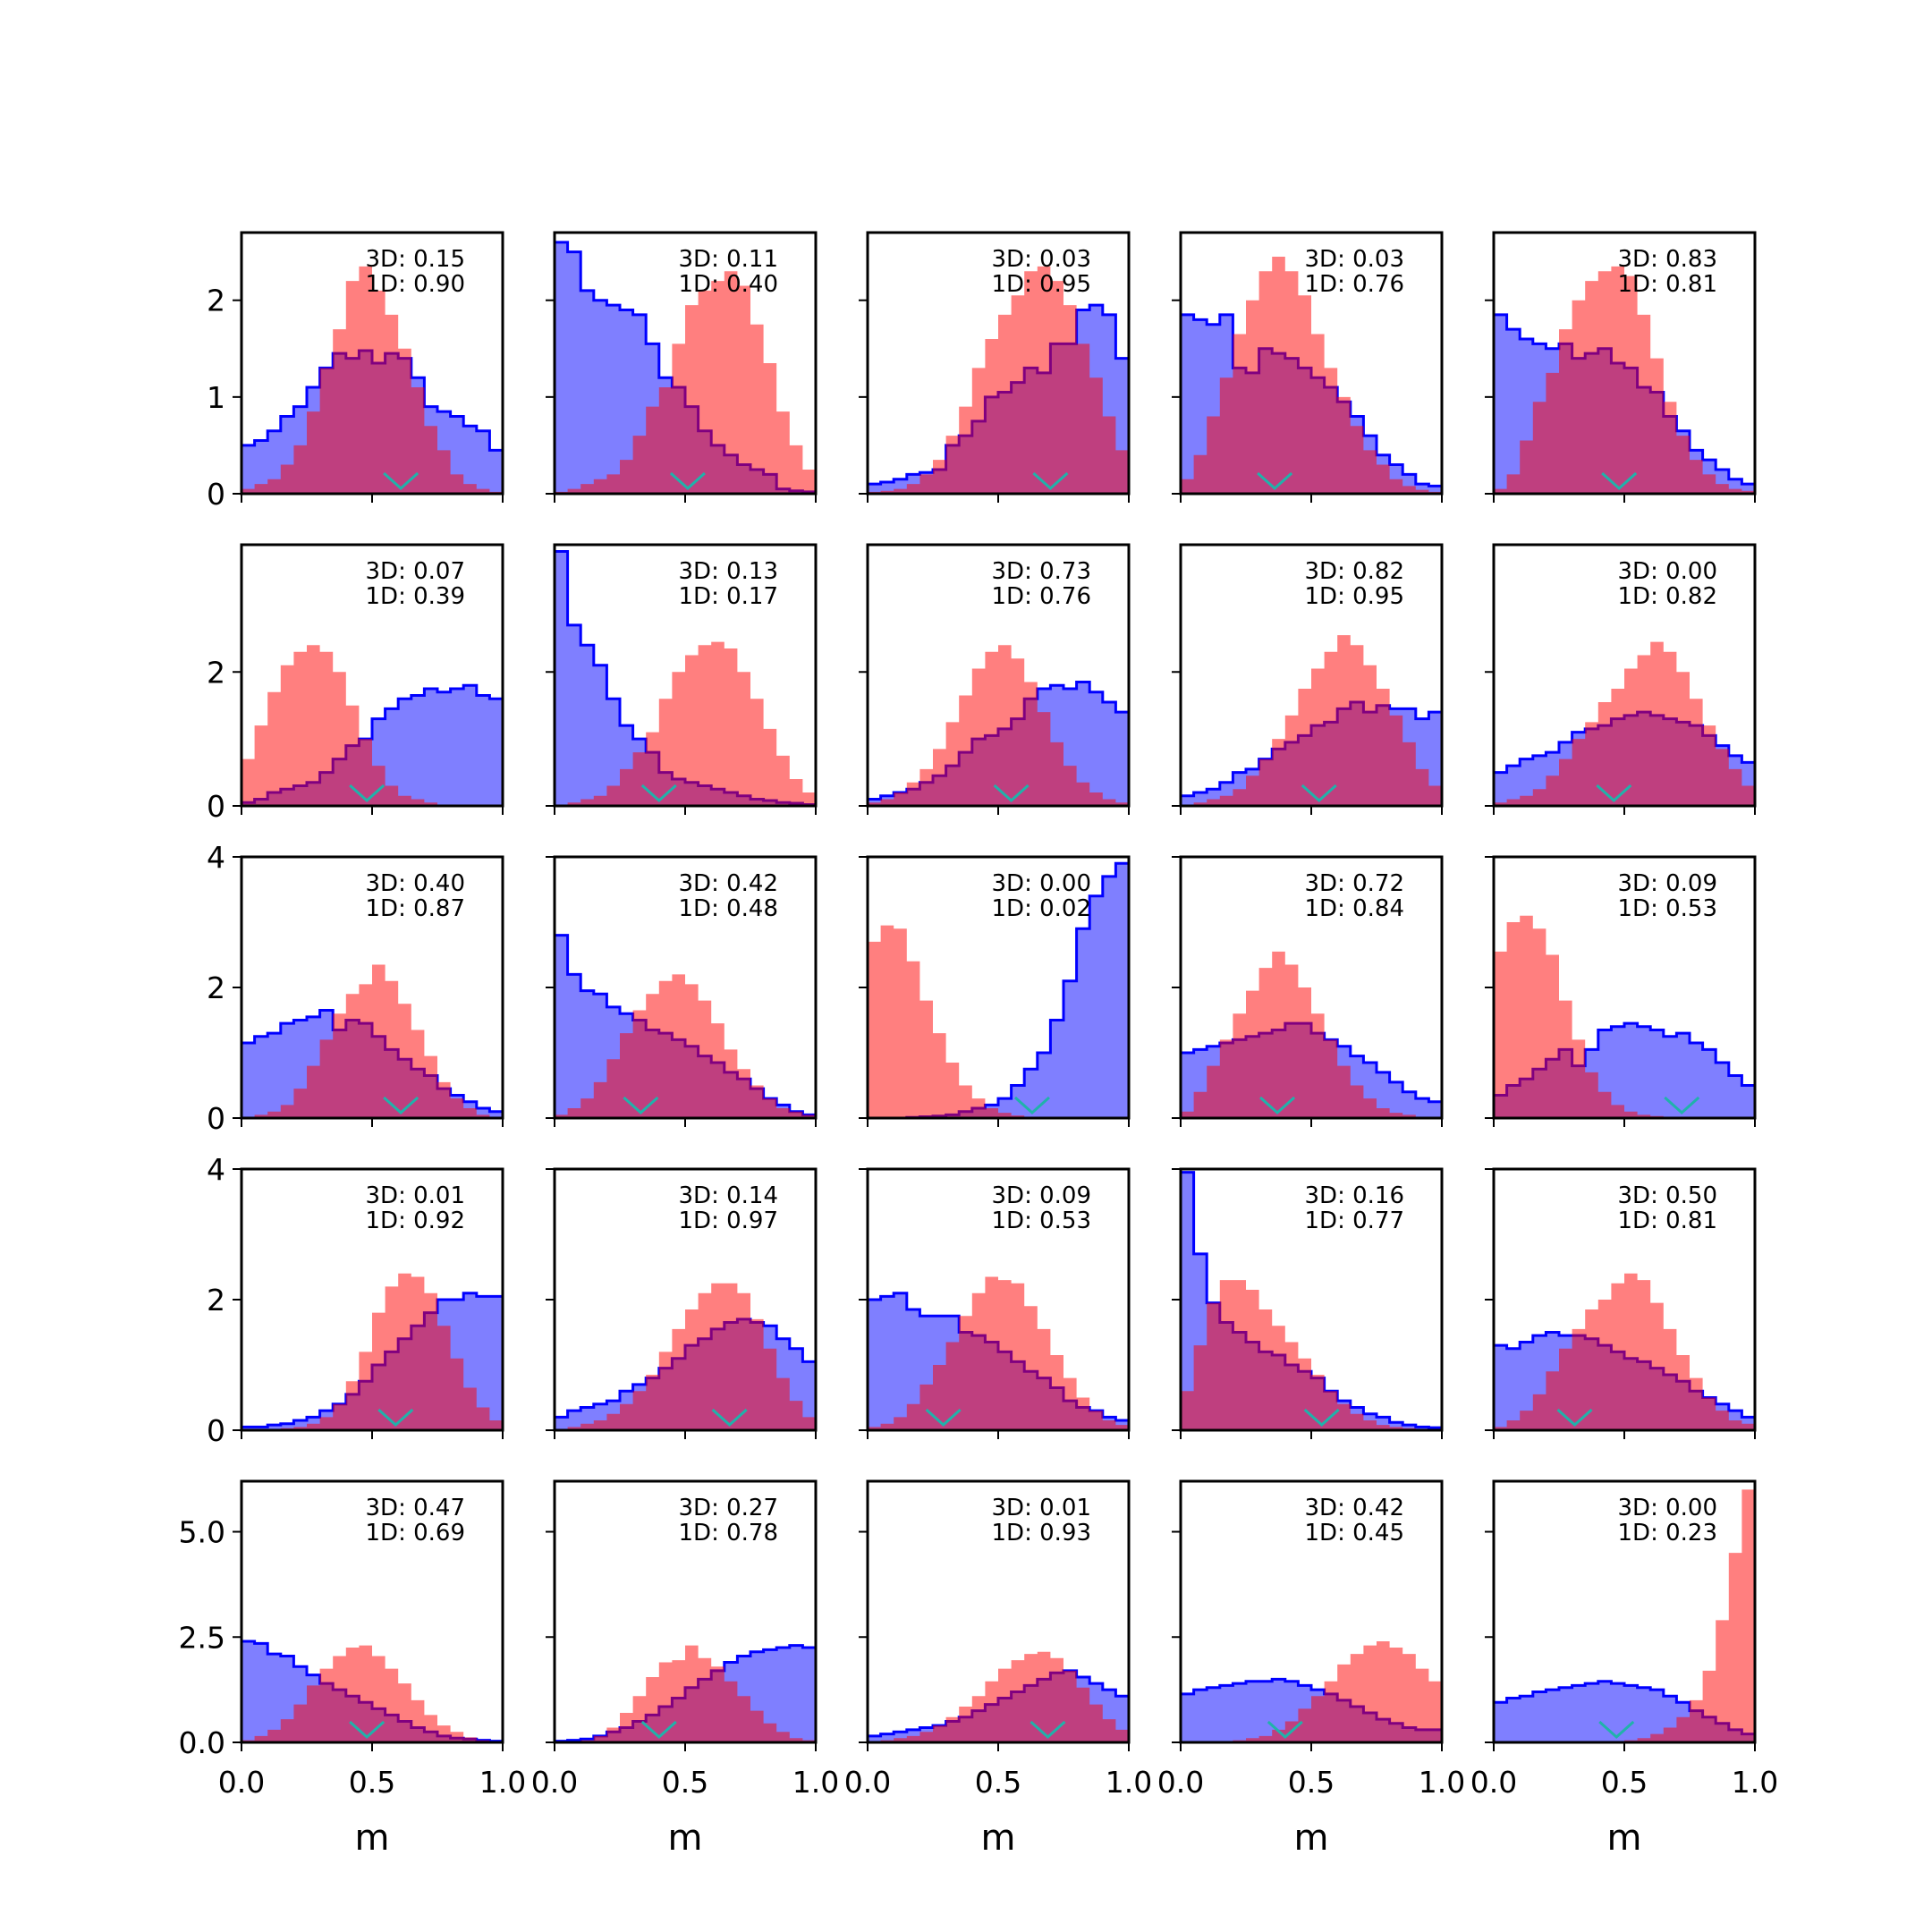 The image size is (1932, 1932). I want to click on label-3d: 3D: 0.13, so click(728, 571).